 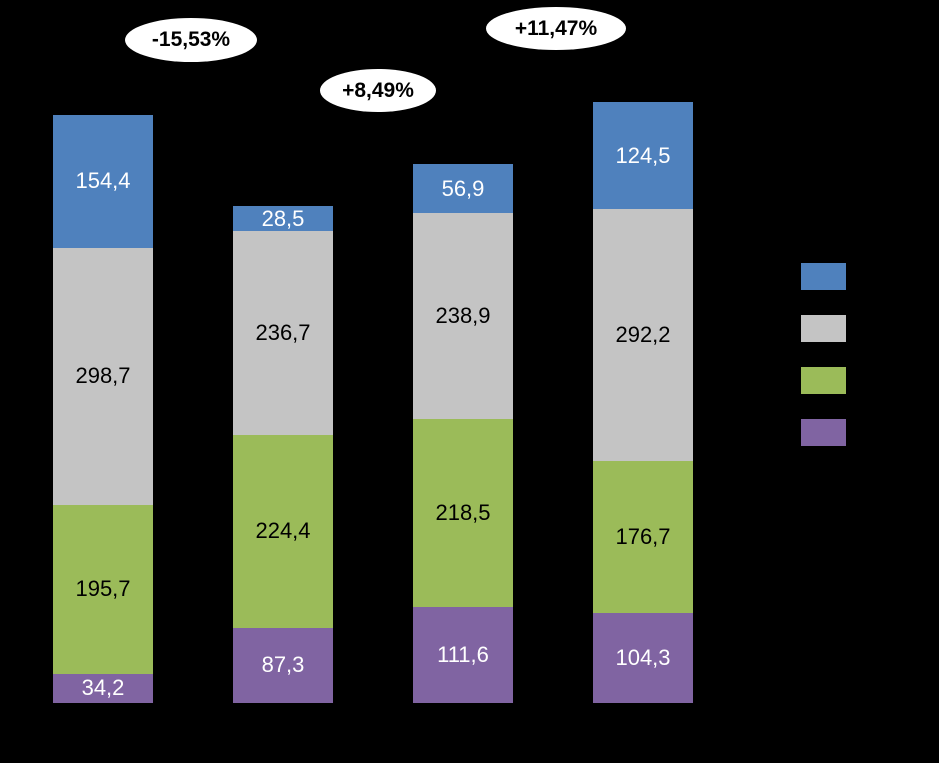 I want to click on legend-swatch-gray, so click(x=823, y=328).